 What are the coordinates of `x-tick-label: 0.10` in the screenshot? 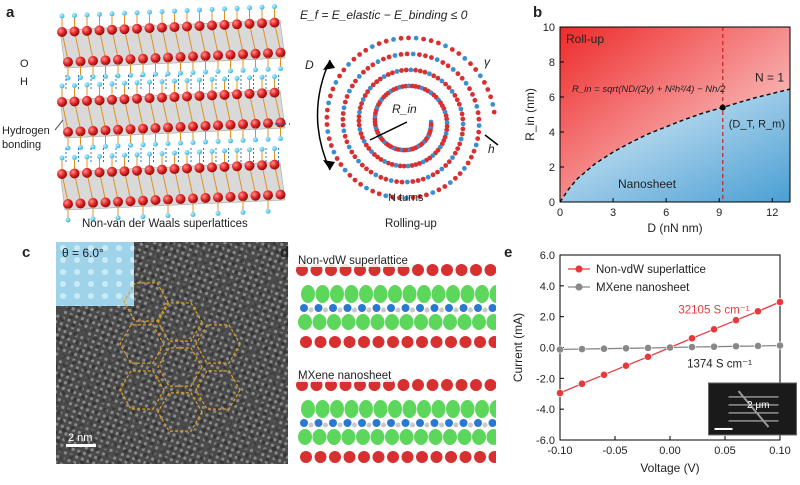 It's located at (779, 451).